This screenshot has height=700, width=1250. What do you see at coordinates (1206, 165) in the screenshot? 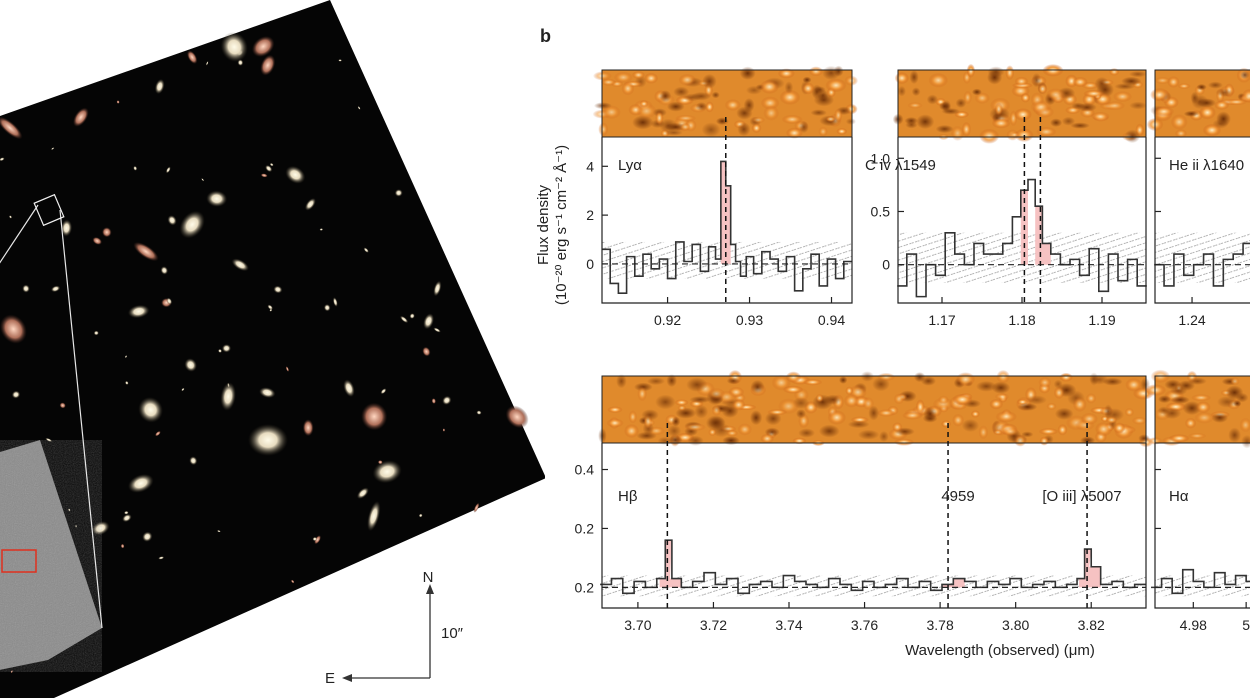
I see `line-label: He ii λ1640` at bounding box center [1206, 165].